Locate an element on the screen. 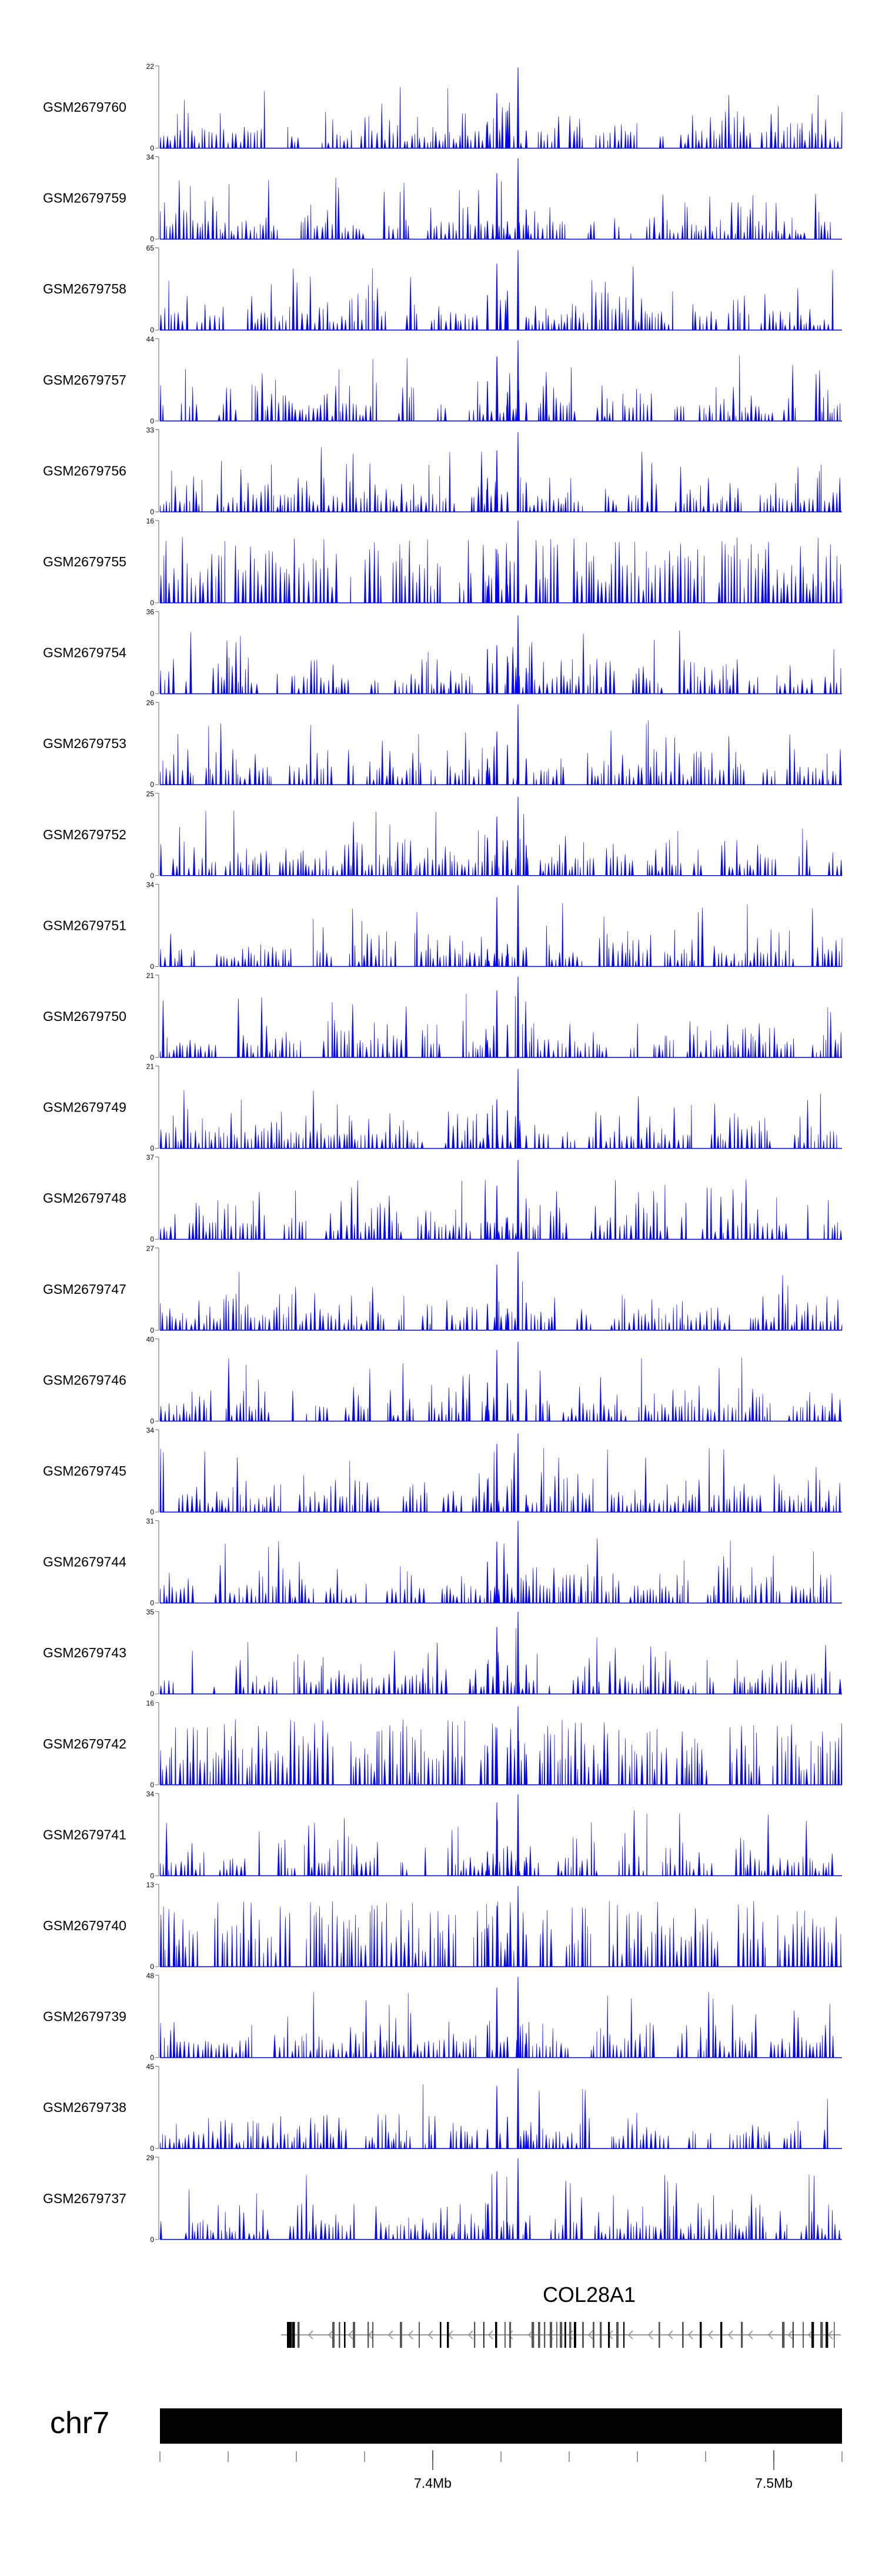  coverage-track: GSM2679758 65 0 is located at coordinates (442, 289).